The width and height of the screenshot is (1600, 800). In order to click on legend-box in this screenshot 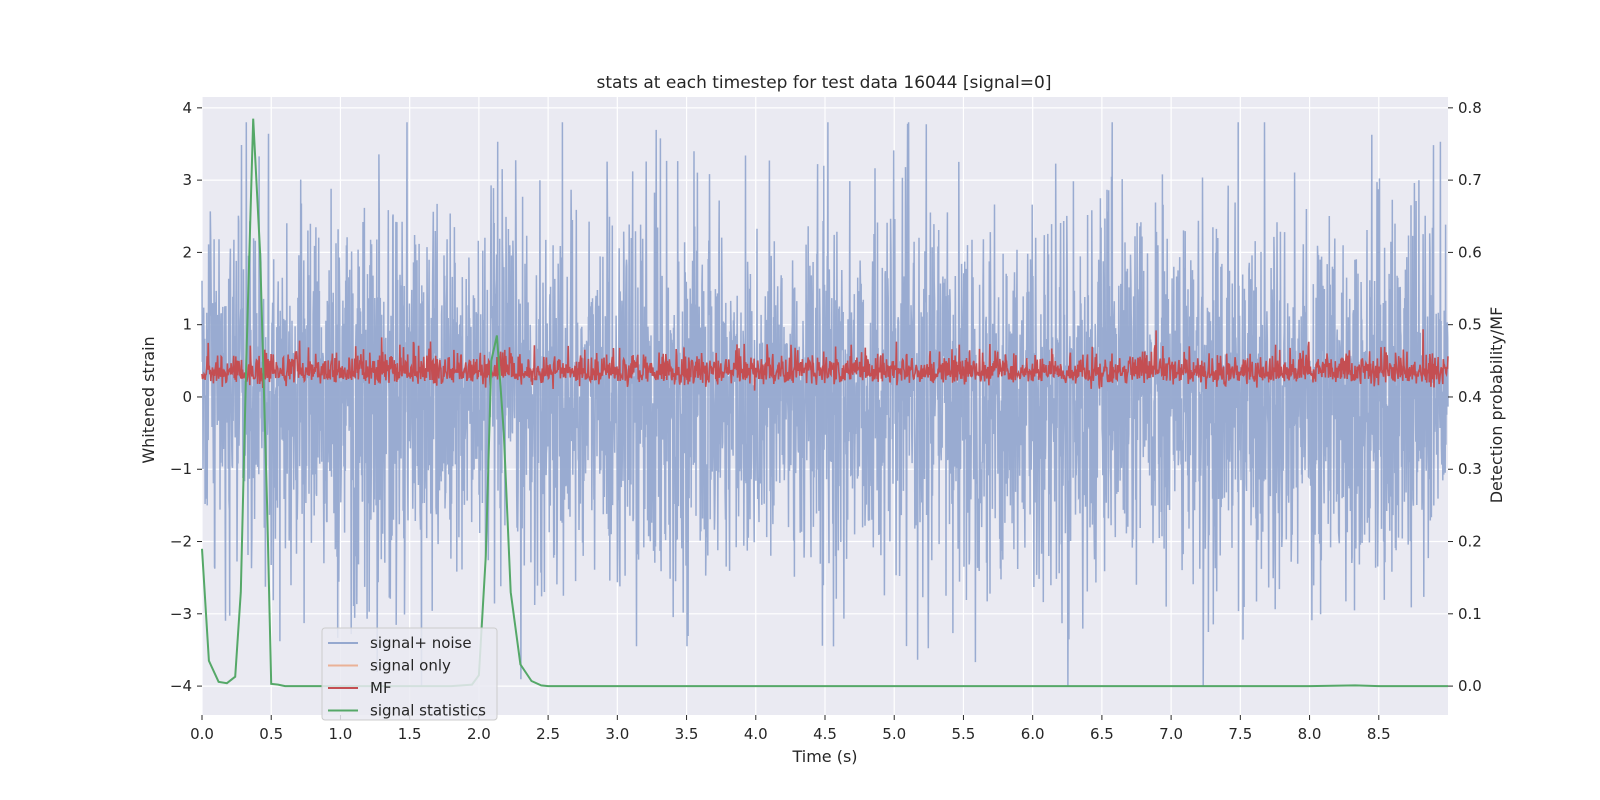, I will do `click(409, 674)`.